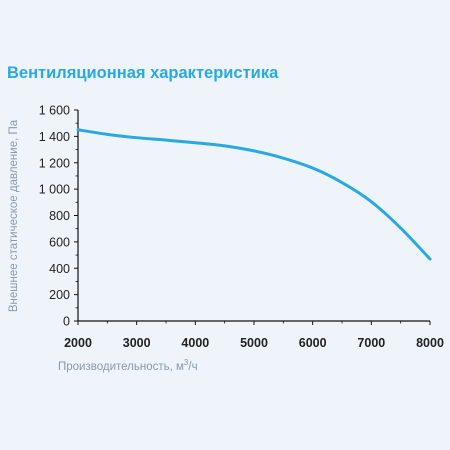 This screenshot has width=450, height=450. I want to click on x-ticks: 2000 3000 4000 5000 6000 7000 8000, so click(254, 335).